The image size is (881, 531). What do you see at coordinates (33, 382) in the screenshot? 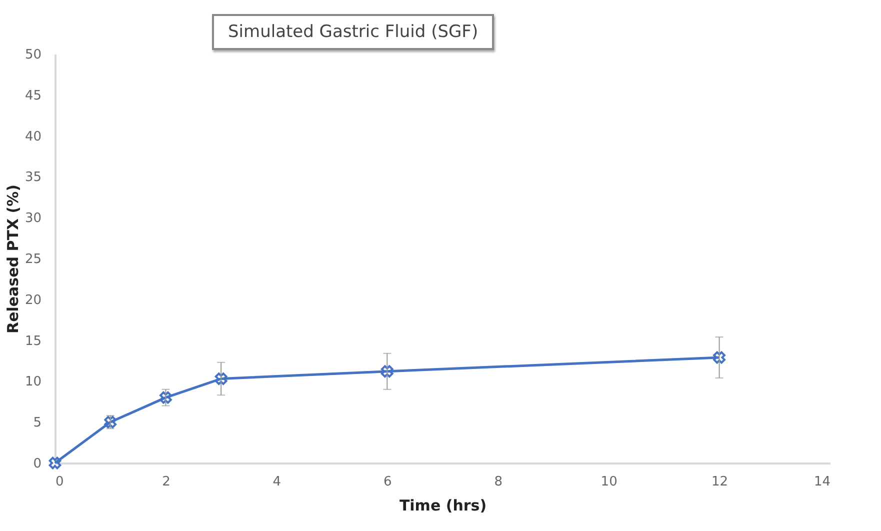
I see `y-tick-label: 10` at bounding box center [33, 382].